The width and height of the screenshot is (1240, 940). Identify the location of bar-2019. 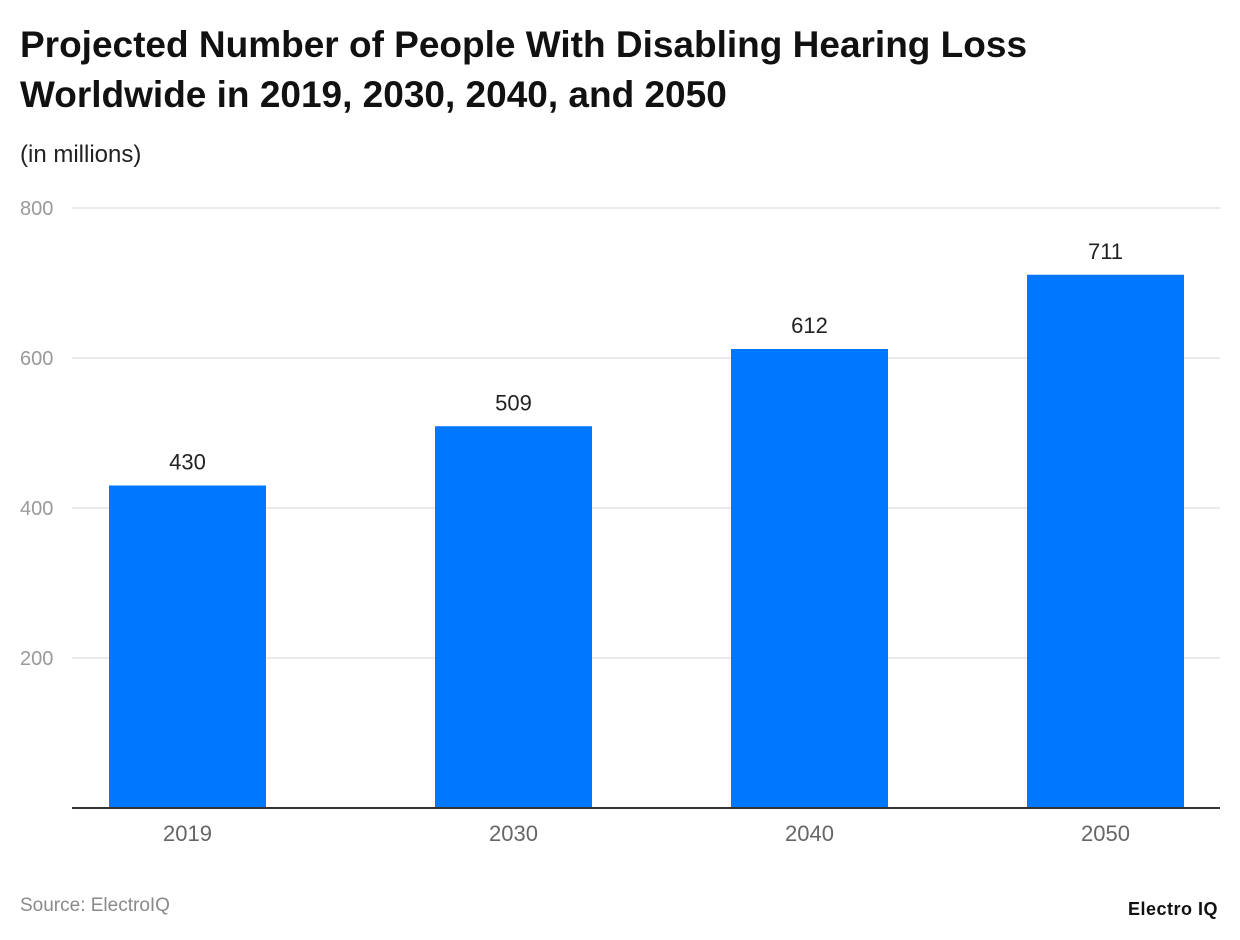
(187, 646).